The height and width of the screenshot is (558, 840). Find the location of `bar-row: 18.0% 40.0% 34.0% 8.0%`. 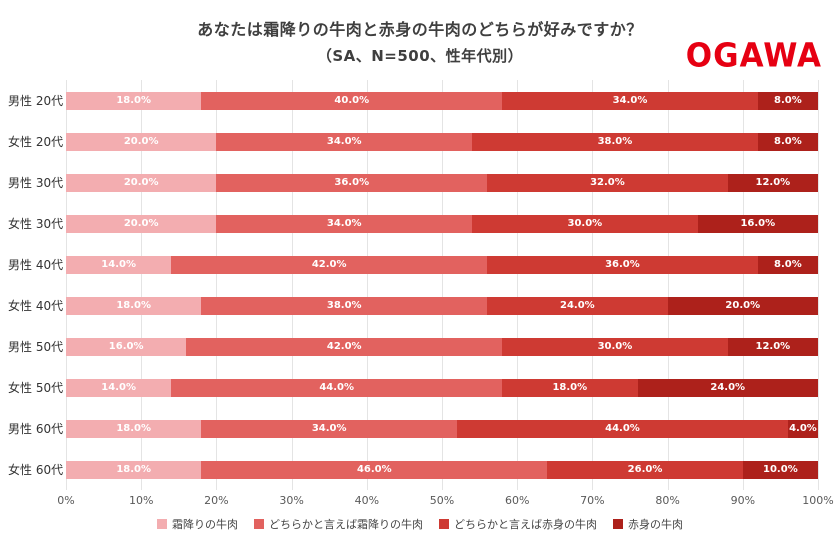

bar-row: 18.0% 40.0% 34.0% 8.0% is located at coordinates (442, 100).